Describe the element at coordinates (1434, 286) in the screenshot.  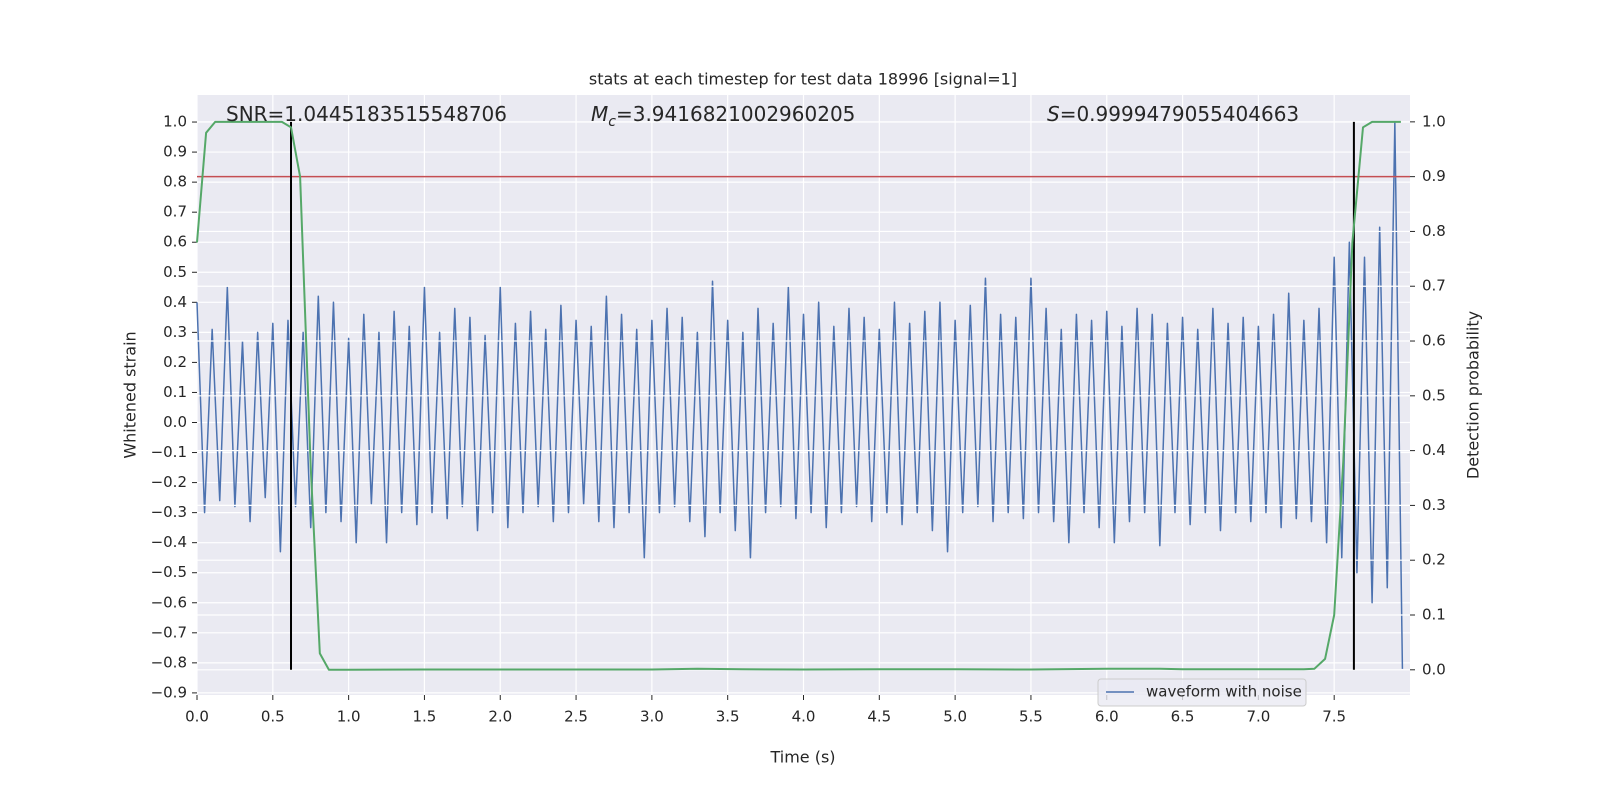
I see `y2-tick-label: 0.7` at that location.